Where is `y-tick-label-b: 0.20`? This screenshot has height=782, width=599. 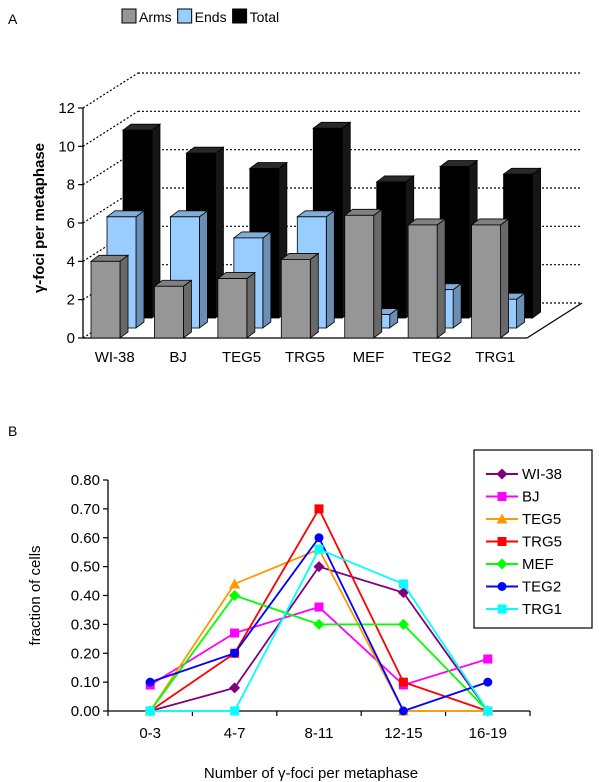
y-tick-label-b: 0.20 is located at coordinates (85, 653).